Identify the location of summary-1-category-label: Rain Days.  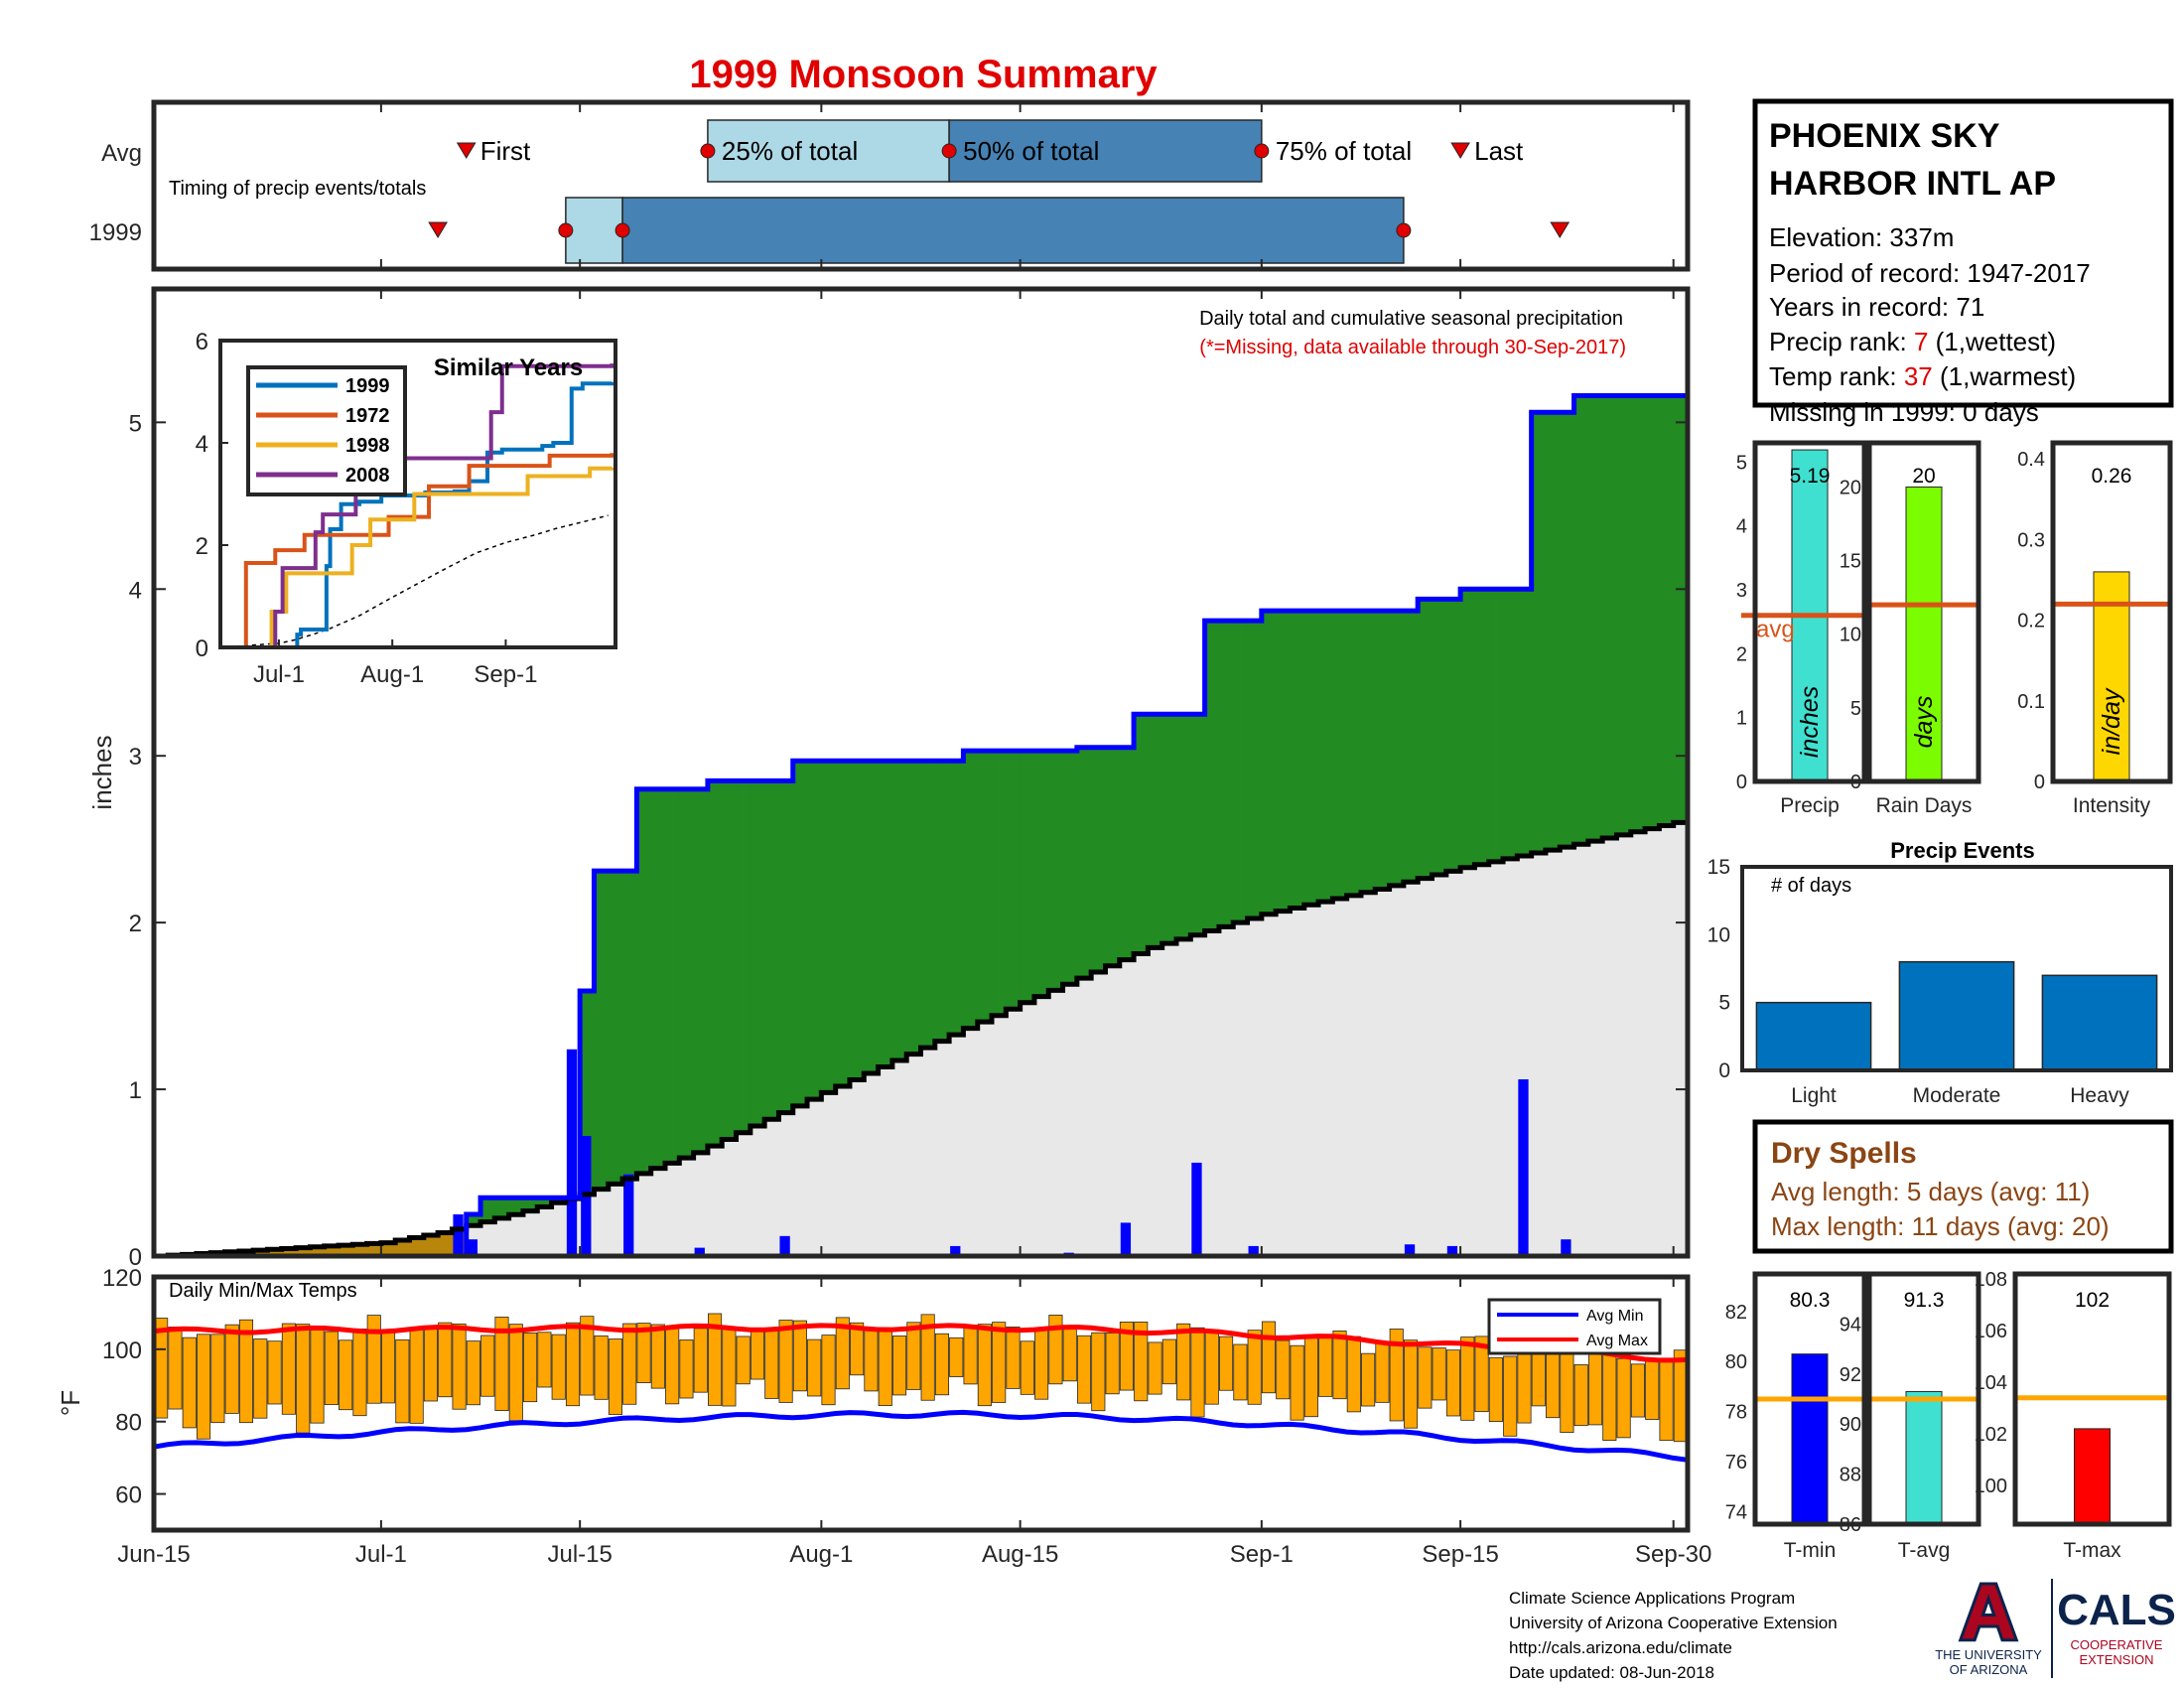
(1924, 805).